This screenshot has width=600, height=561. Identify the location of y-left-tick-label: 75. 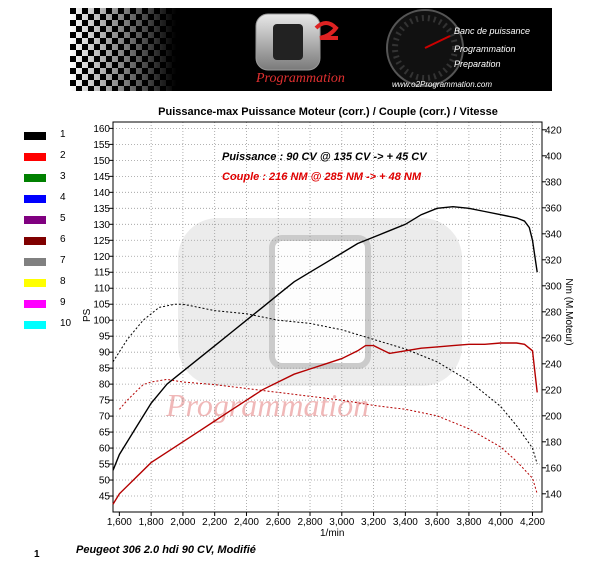
(105, 401).